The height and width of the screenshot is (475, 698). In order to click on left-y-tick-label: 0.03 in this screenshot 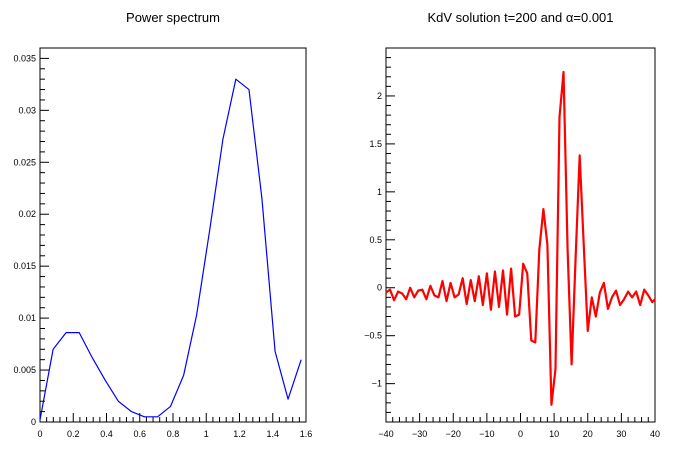, I will do `click(27, 110)`.